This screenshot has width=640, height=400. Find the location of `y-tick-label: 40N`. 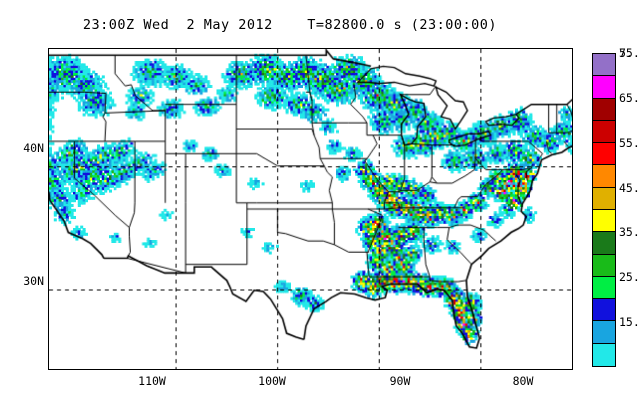

y-tick-label: 40N is located at coordinates (33, 148).